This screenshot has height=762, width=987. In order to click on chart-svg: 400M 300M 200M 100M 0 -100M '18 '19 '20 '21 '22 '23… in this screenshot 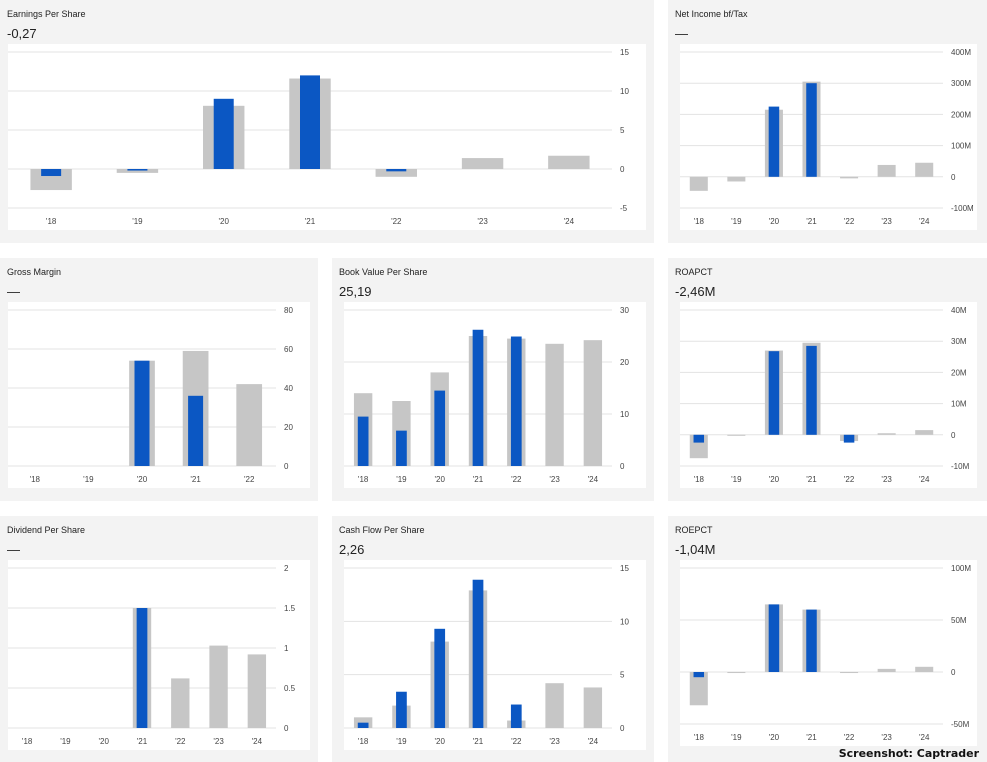, I will do `click(827, 137)`.